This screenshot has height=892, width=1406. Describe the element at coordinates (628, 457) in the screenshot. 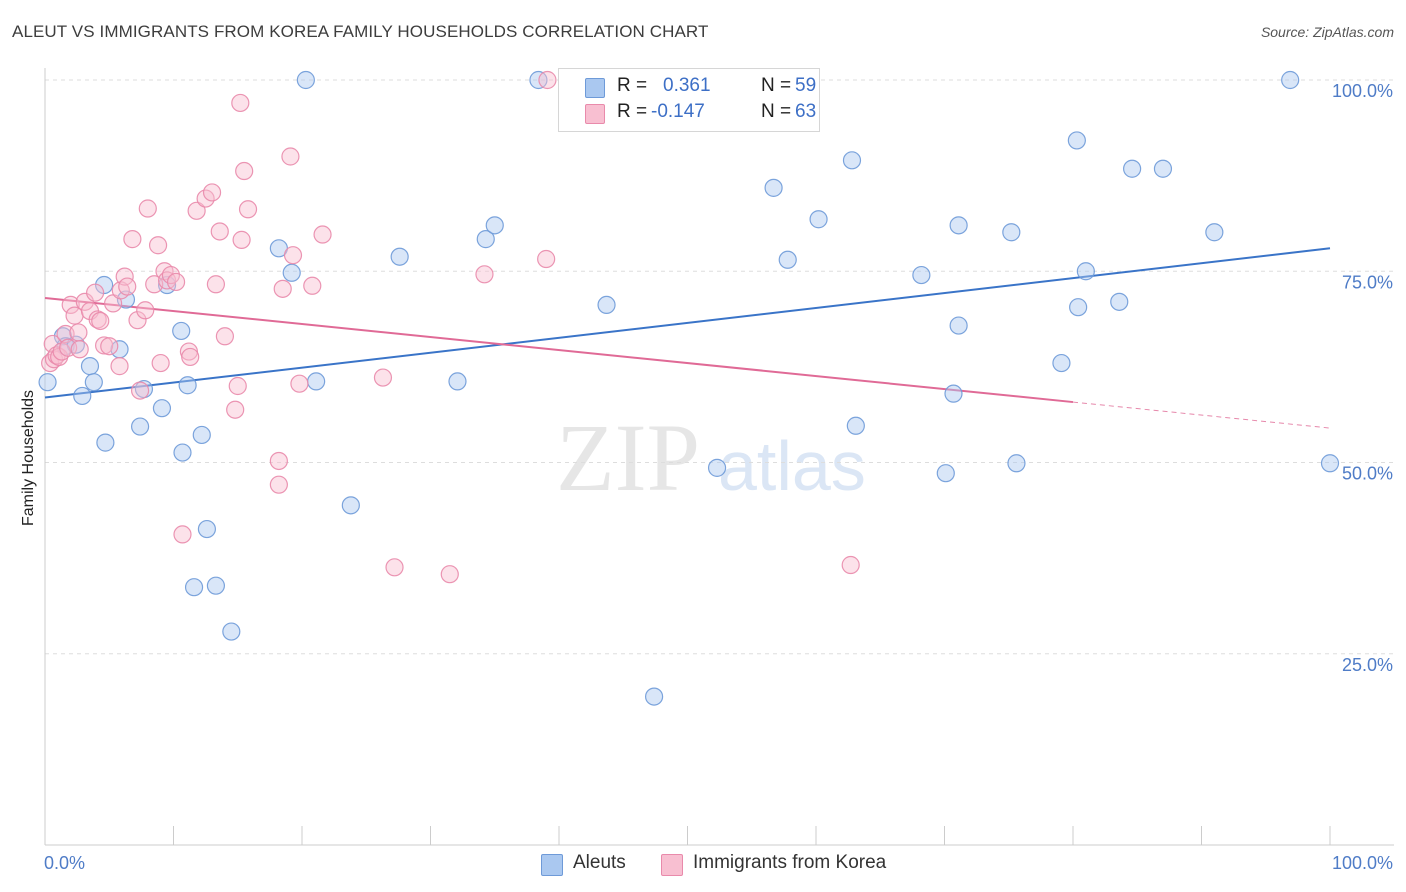

I see `watermark-zip: ZIP` at that location.